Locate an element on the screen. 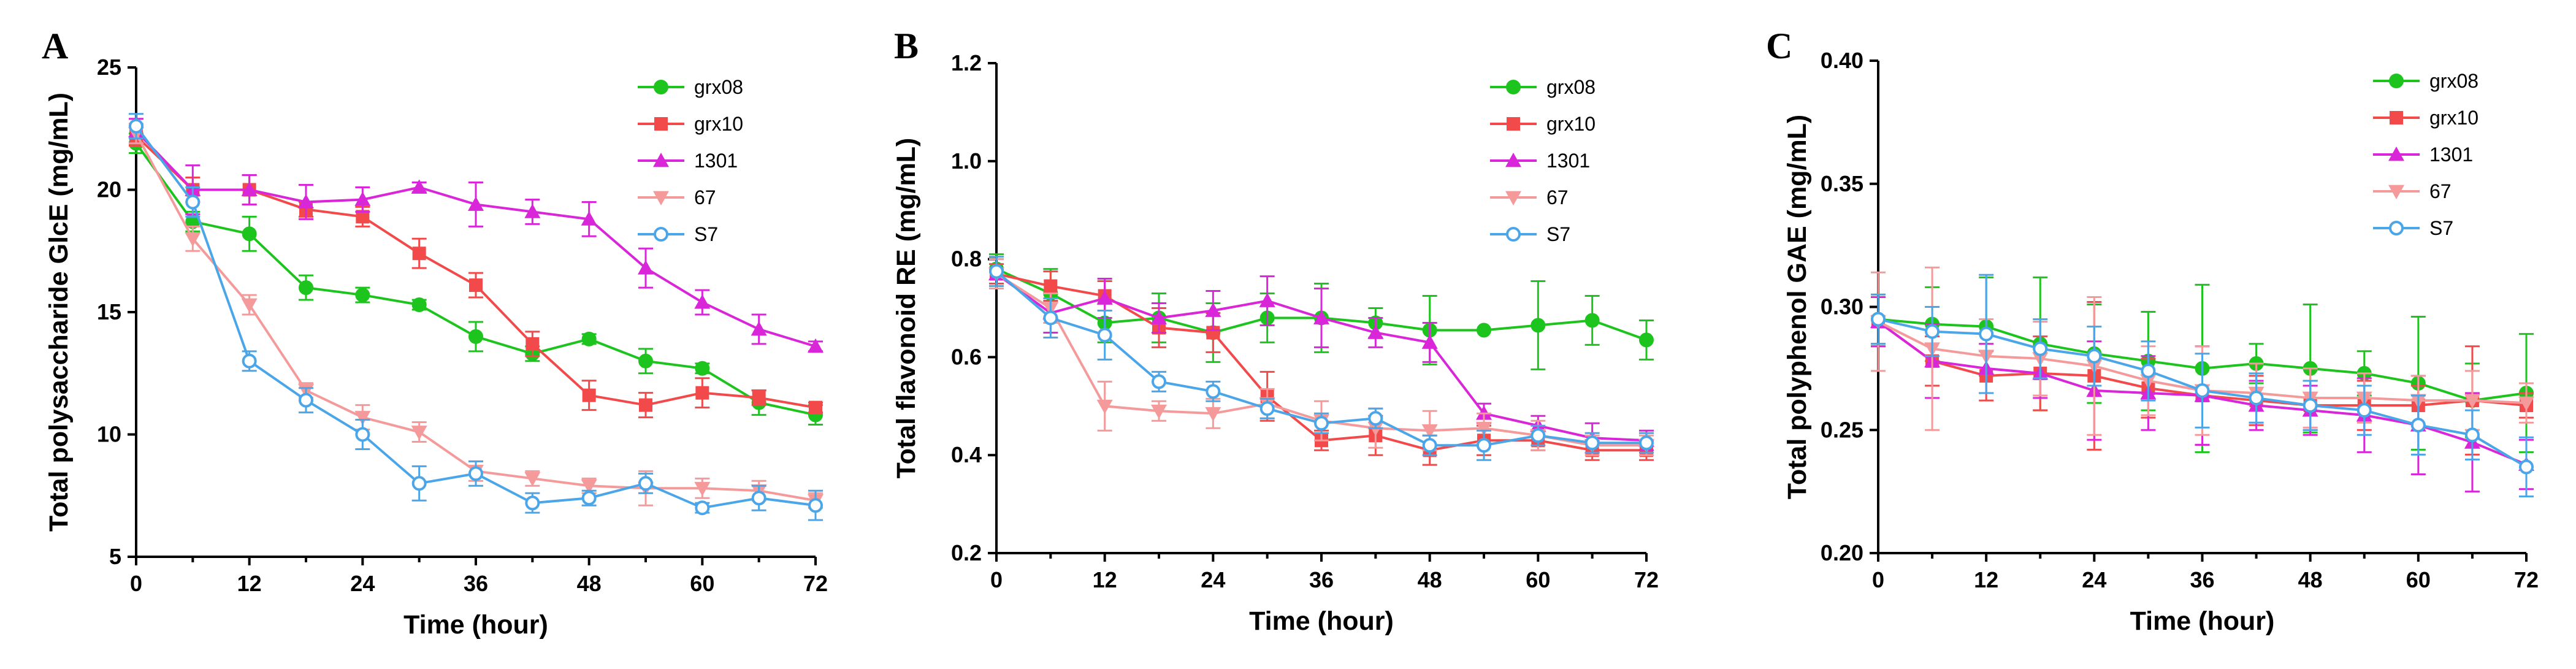 Image resolution: width=2576 pixels, height=669 pixels. y-tick-label: 0.25 is located at coordinates (1842, 429).